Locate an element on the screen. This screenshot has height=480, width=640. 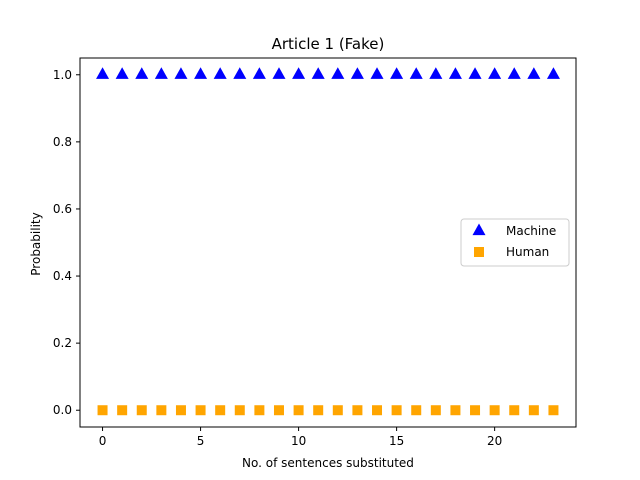
y-tick-label: 0.8 is located at coordinates (62, 142).